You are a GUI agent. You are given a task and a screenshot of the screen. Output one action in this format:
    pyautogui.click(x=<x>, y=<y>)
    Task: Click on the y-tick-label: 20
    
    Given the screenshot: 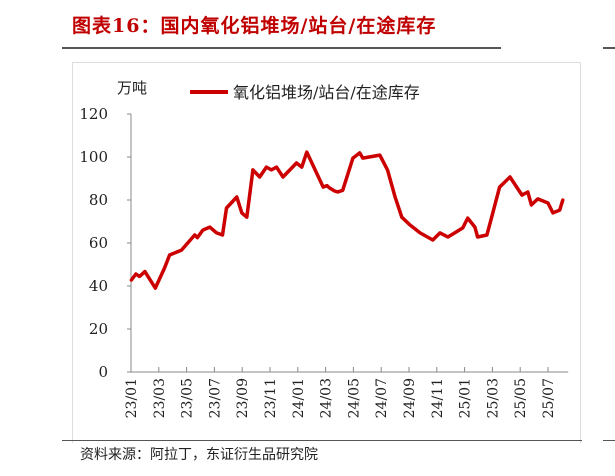 What is the action you would take?
    pyautogui.click(x=98, y=329)
    